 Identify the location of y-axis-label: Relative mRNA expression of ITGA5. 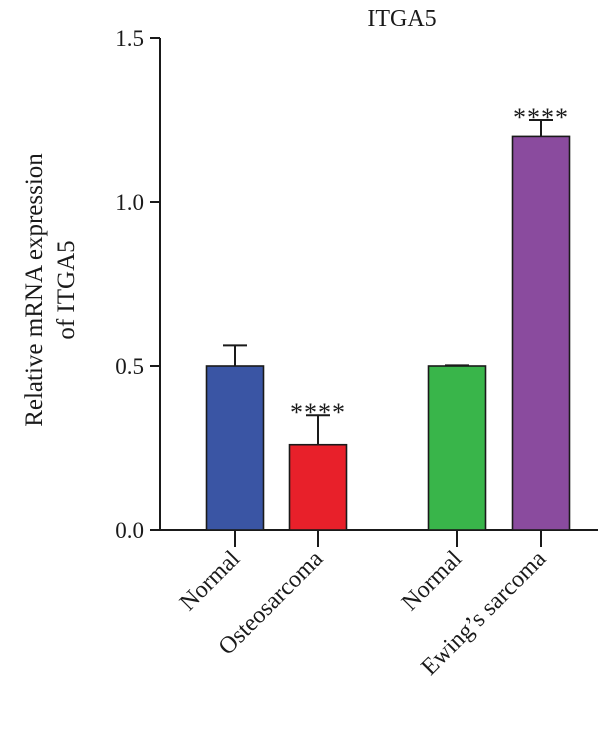
(50, 290).